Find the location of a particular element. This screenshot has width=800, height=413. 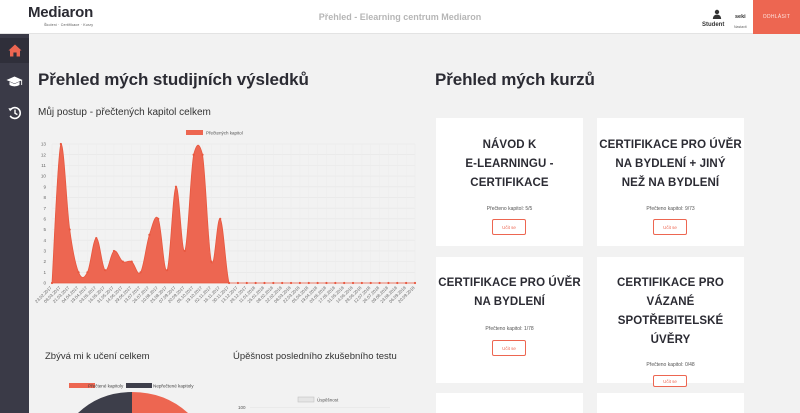

y-tick-label: 9 is located at coordinates (44, 186).